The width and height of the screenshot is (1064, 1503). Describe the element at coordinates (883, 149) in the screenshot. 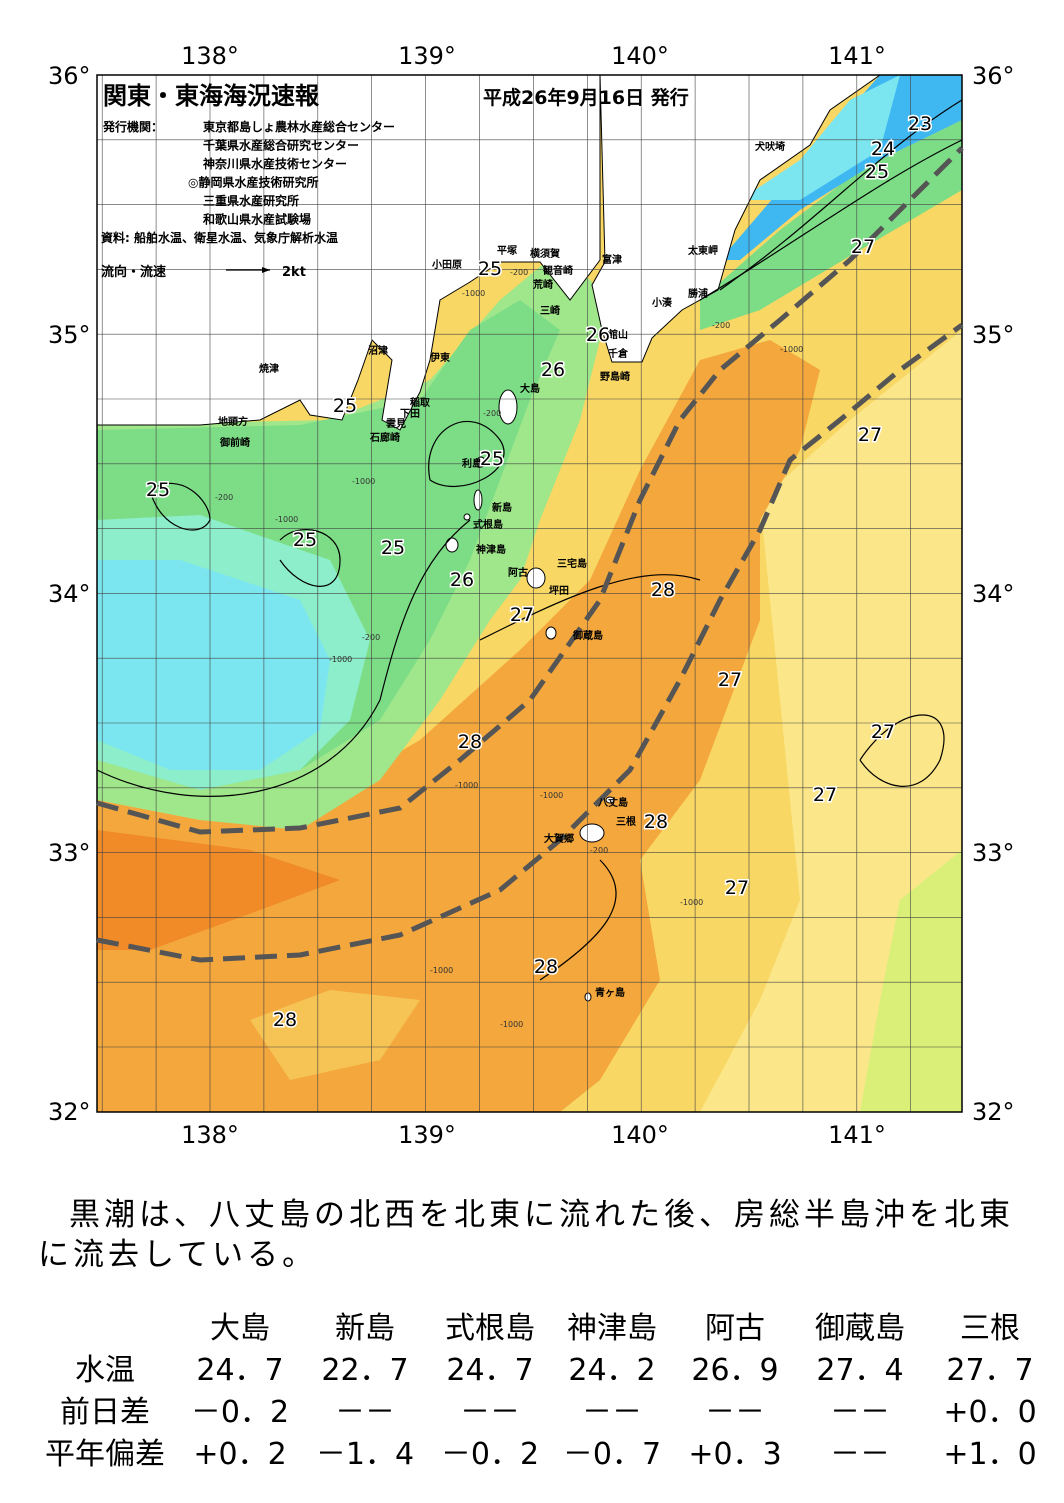

I see `isotherm-label: 24` at that location.